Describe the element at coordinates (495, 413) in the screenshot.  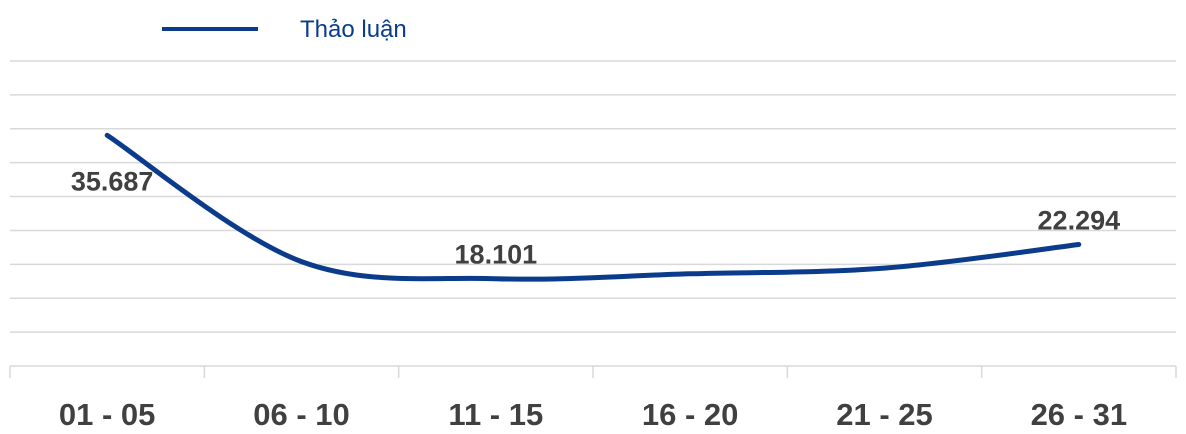
I see `x-tick-label: 11 - 15` at that location.